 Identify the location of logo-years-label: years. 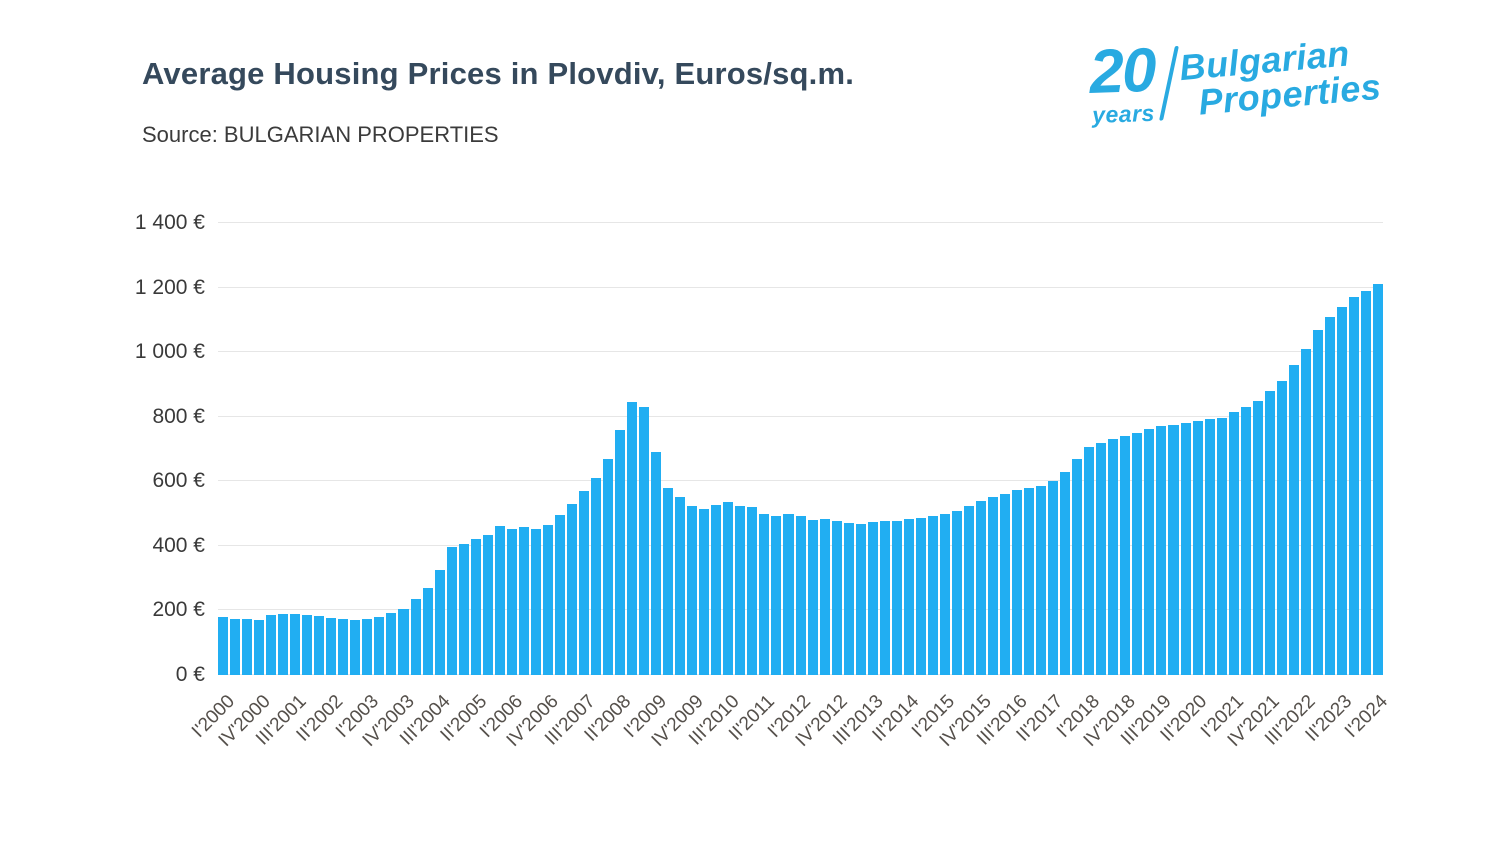
(1123, 113).